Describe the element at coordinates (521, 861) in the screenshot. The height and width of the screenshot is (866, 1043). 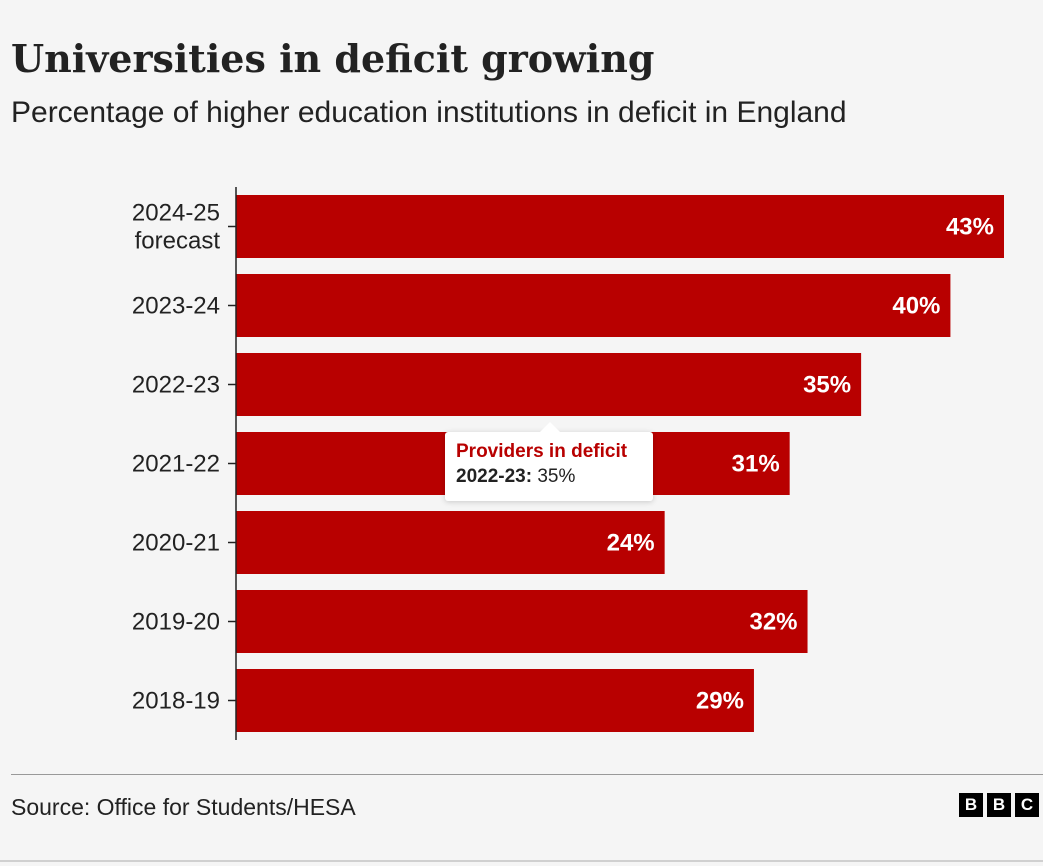
I see `bottom-divider` at that location.